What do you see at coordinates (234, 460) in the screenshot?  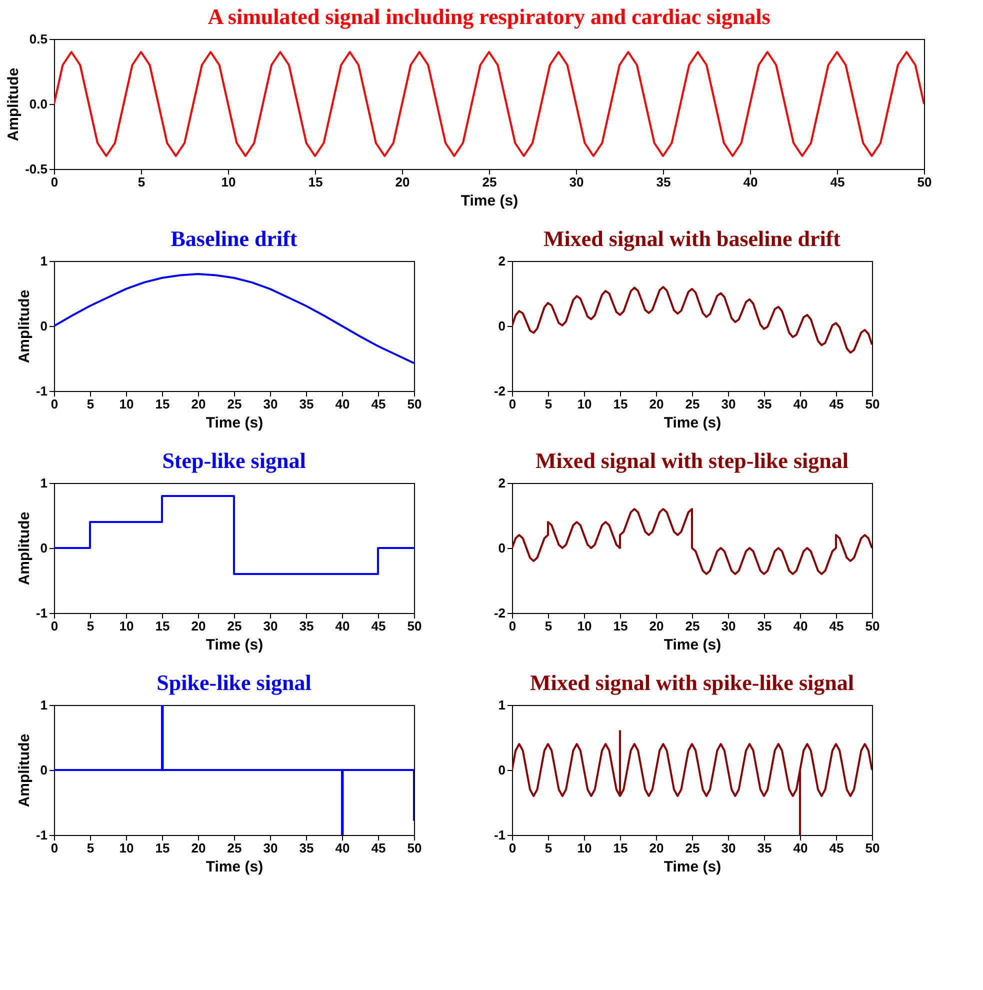 I see `chart-title: Step-like signal` at bounding box center [234, 460].